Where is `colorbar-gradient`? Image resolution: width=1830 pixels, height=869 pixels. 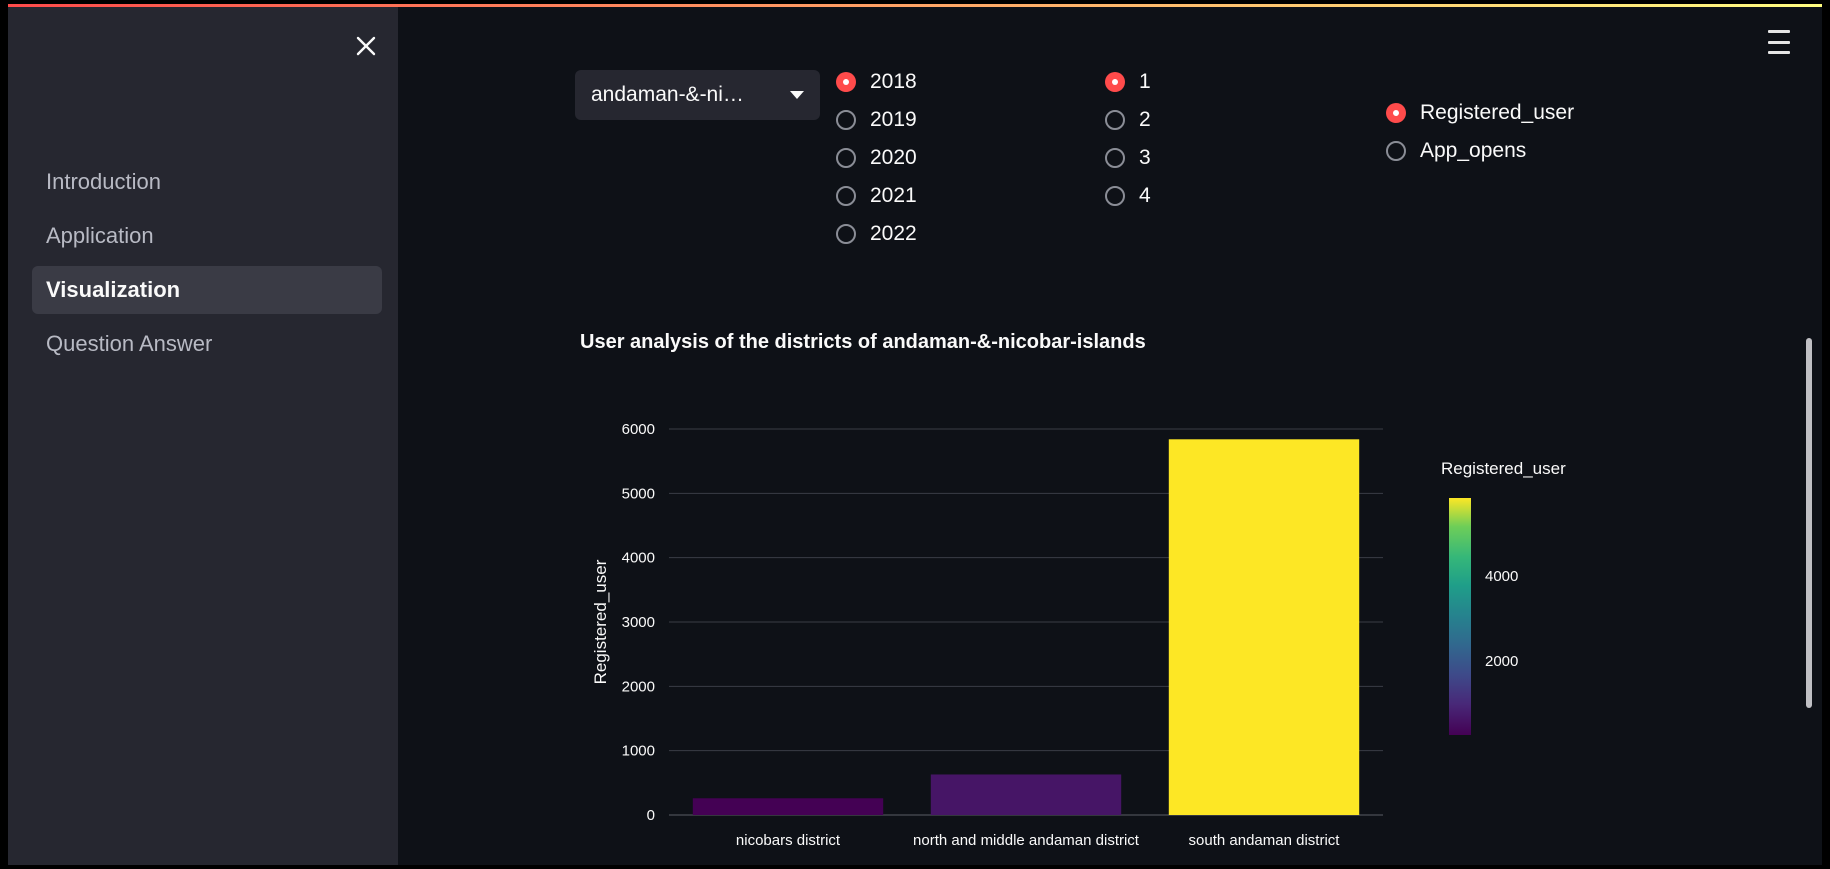
colorbar-gradient is located at coordinates (1460, 616).